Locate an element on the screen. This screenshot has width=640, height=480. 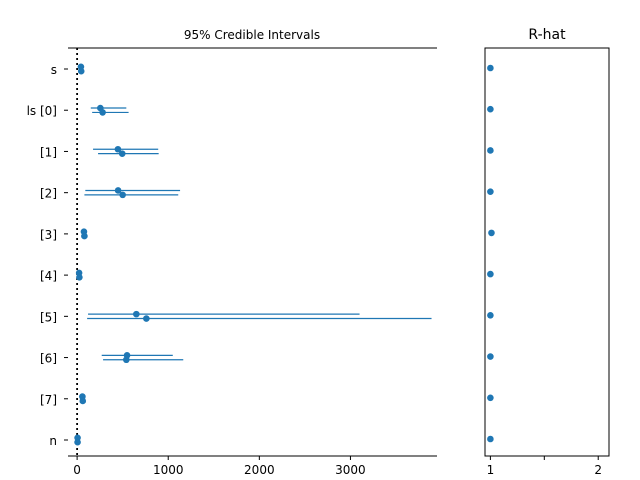
rhat-x-tick-label: 2 is located at coordinates (598, 470).